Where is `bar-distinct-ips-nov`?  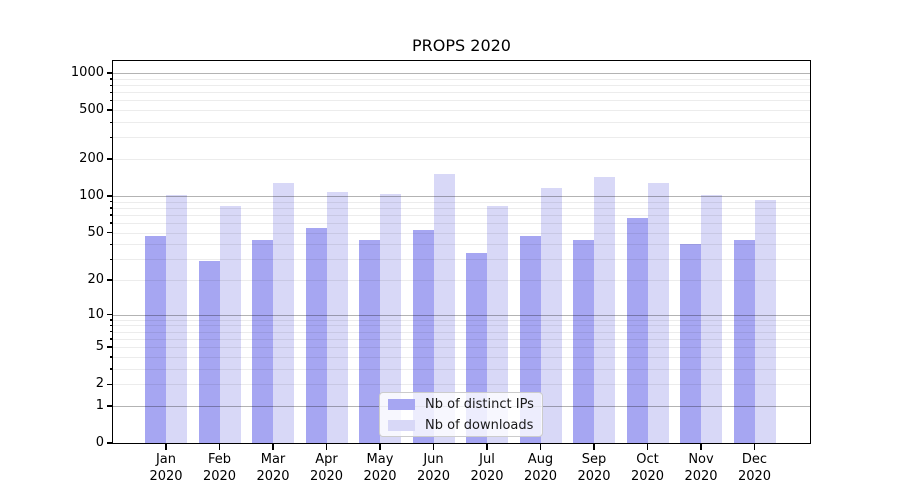
bar-distinct-ips-nov is located at coordinates (690, 343).